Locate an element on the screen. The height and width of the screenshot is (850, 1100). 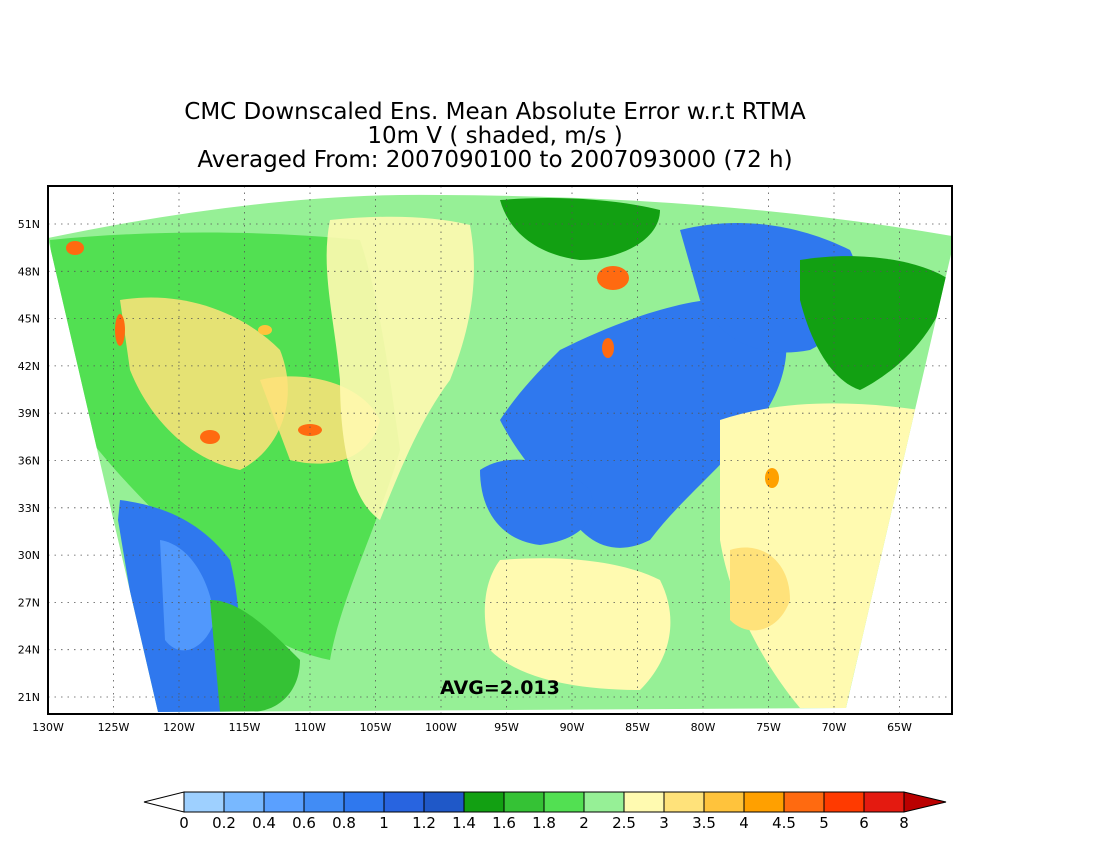
colorbar-label: 1.8 is located at coordinates (544, 823).